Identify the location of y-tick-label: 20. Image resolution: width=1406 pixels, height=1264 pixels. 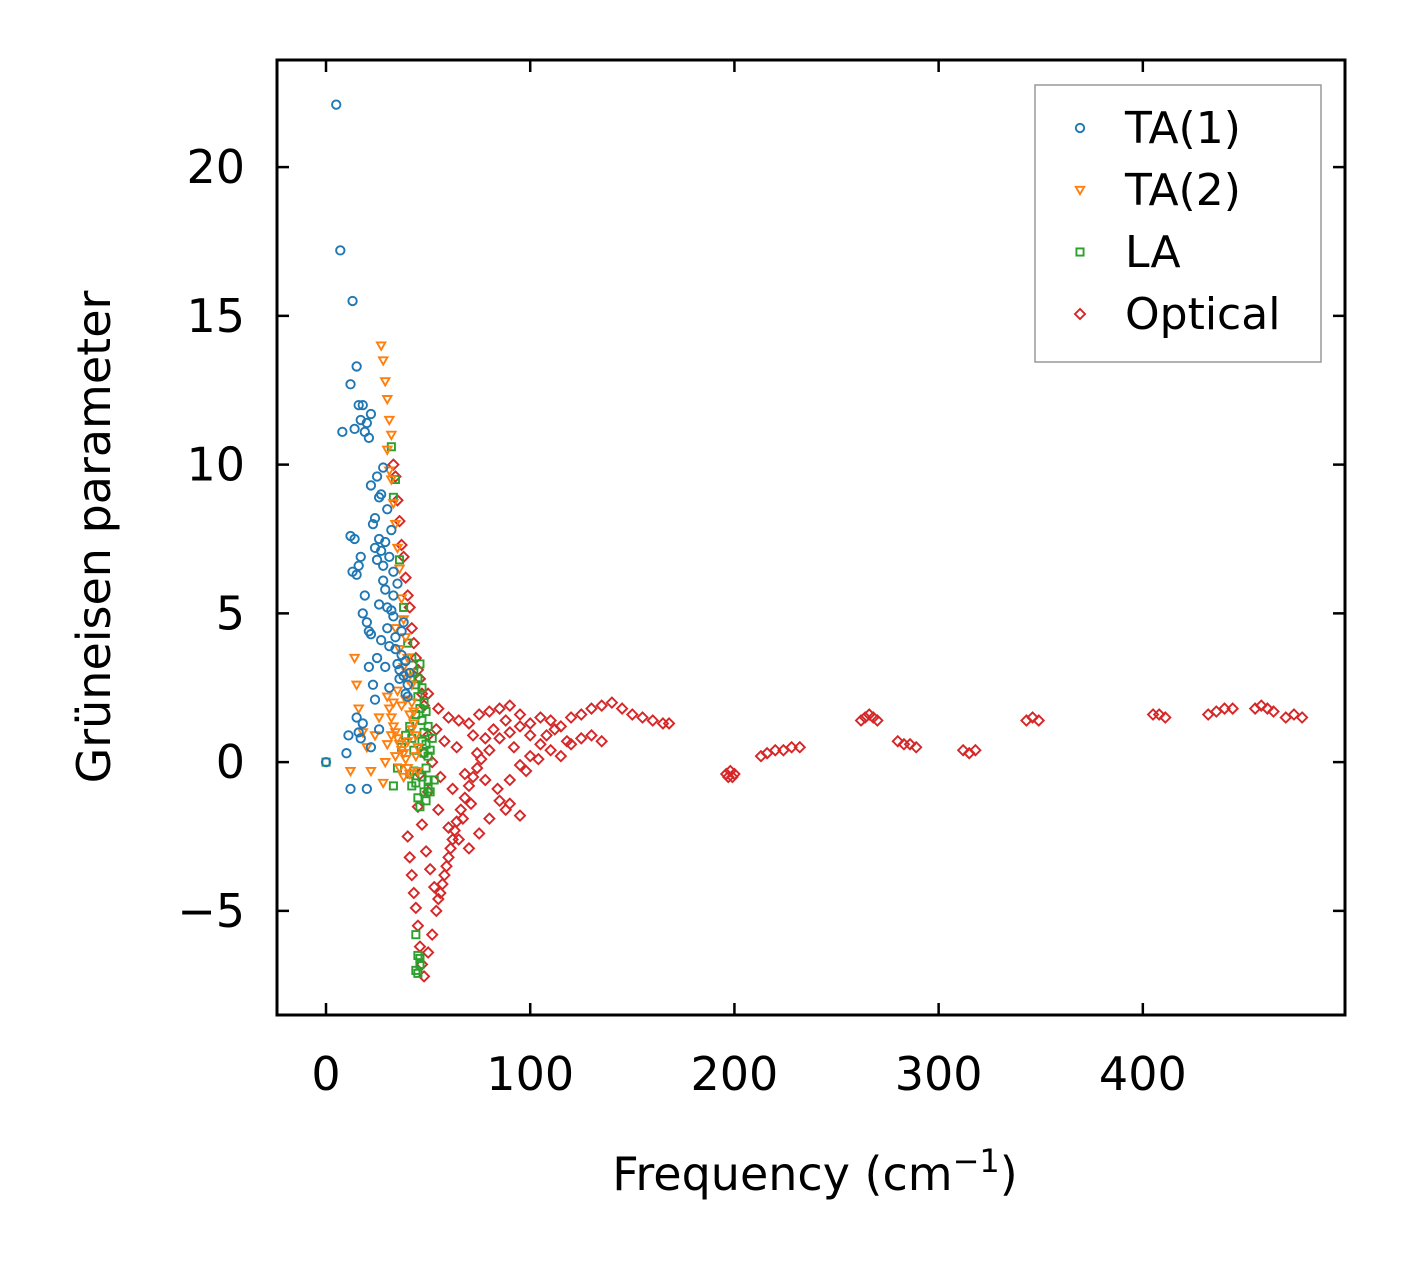
(215, 167).